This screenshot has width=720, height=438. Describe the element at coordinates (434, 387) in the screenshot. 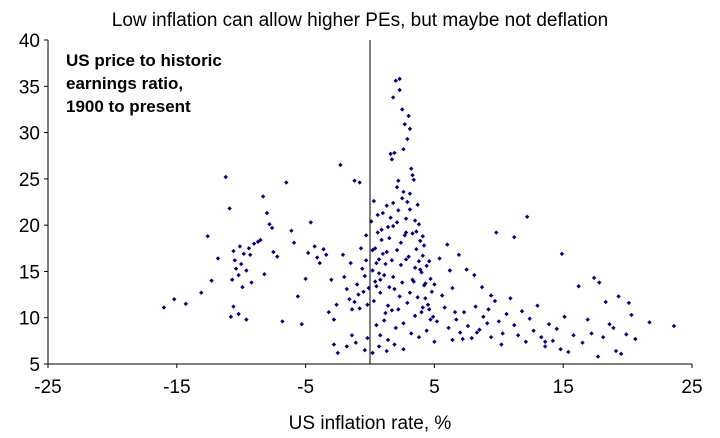

I see `x-tick-label: 5` at that location.